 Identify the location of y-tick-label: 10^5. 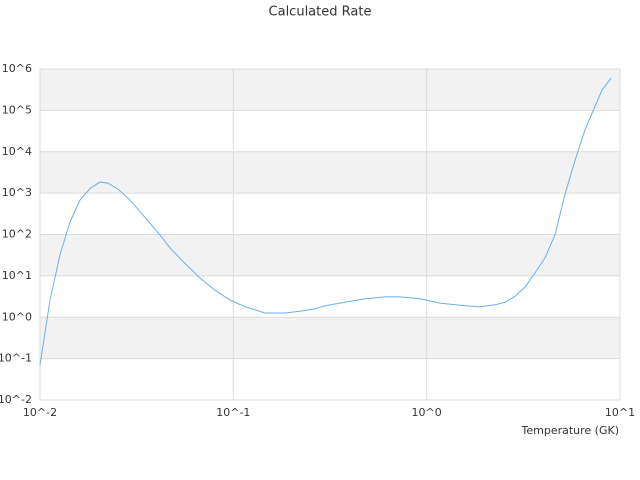
(17, 109).